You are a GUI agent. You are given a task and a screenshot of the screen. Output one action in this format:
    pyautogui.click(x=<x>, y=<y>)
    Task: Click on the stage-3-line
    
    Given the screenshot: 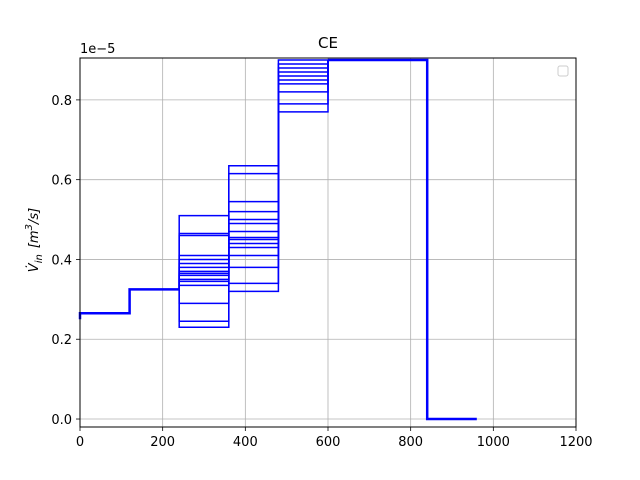 What is the action you would take?
    pyautogui.click(x=302, y=139)
    